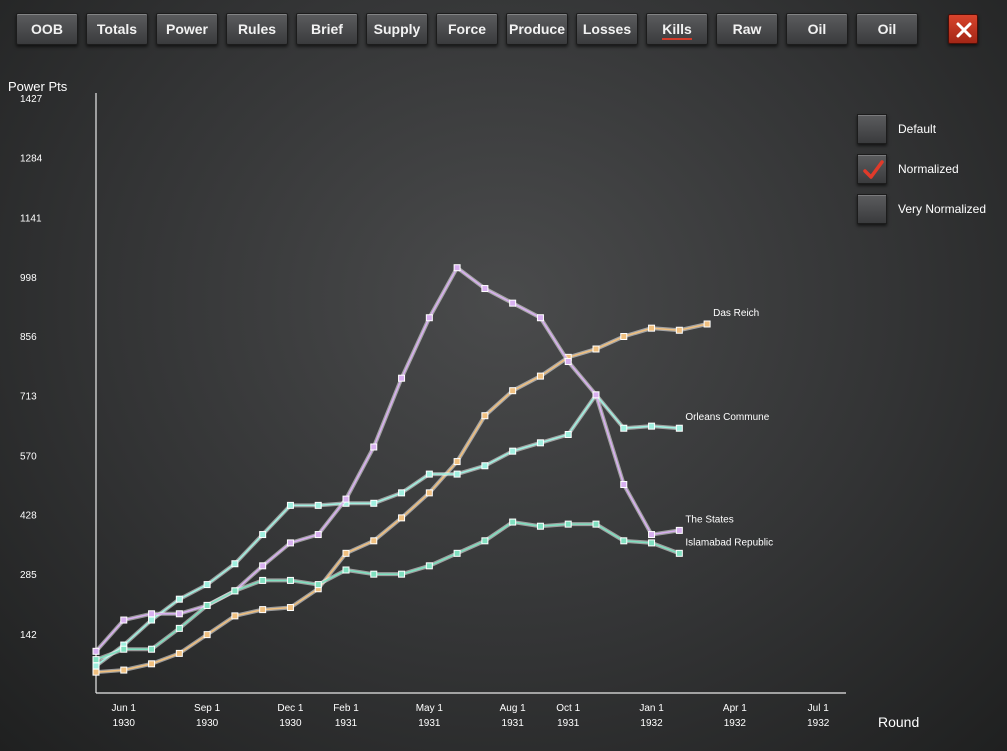 The height and width of the screenshot is (751, 1007). I want to click on option-default-label: Default, so click(917, 129).